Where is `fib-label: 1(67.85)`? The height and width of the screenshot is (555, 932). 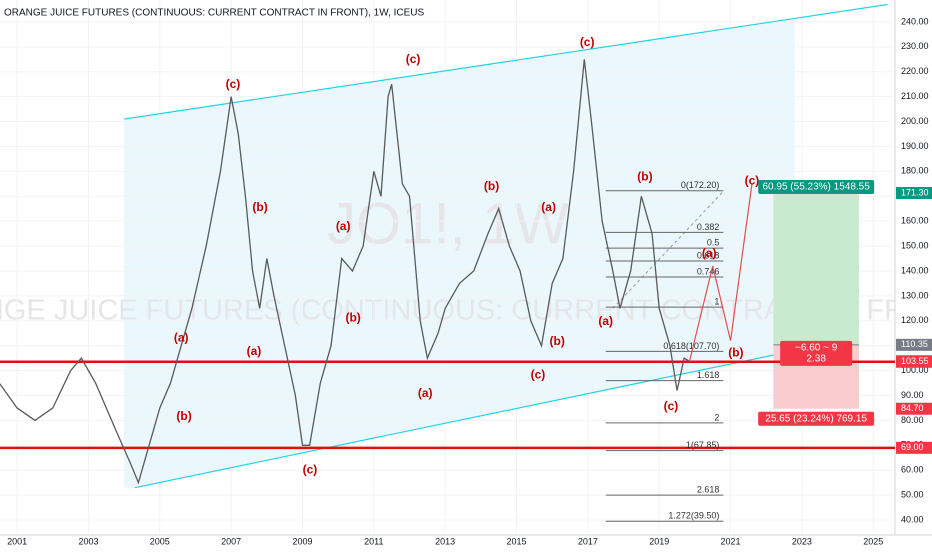 fib-label: 1(67.85) is located at coordinates (703, 445).